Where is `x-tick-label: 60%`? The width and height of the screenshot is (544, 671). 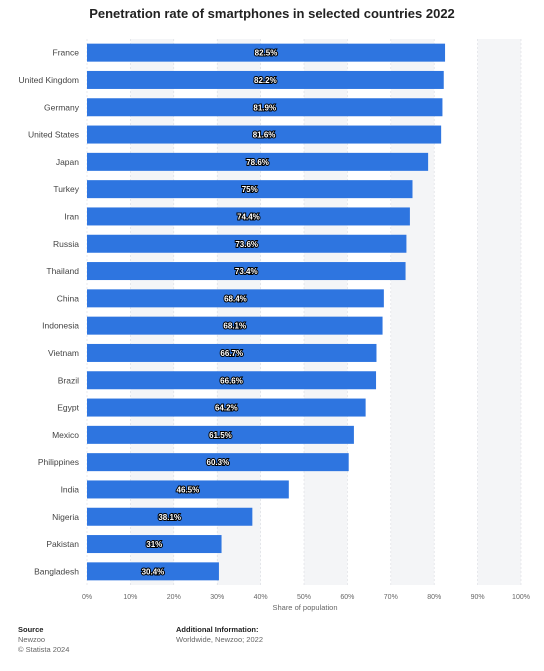 x-tick-label: 60% is located at coordinates (347, 597).